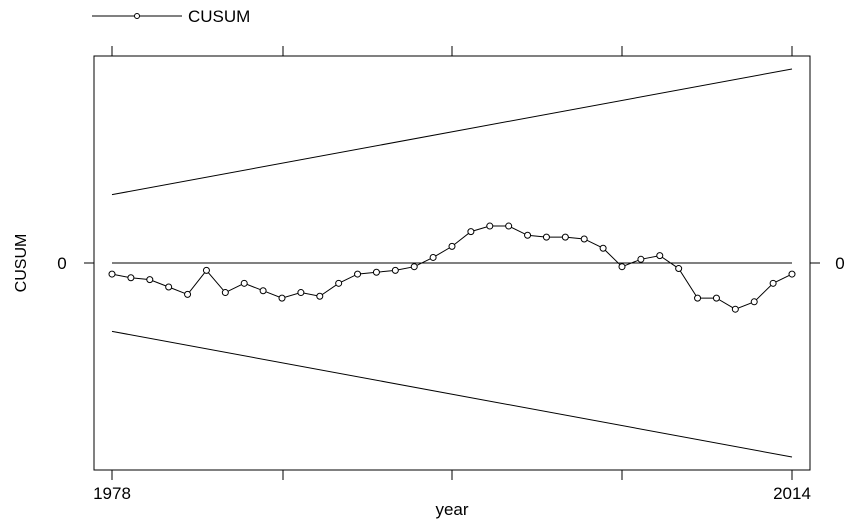  What do you see at coordinates (171, 16) in the screenshot?
I see `legend: CUSUM` at bounding box center [171, 16].